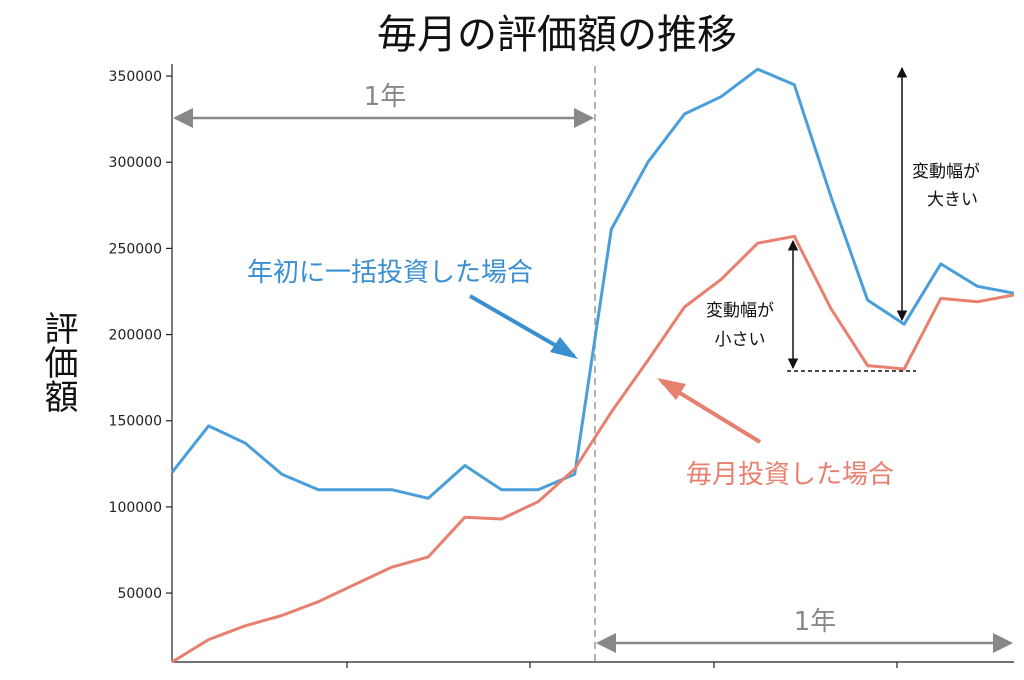 The height and width of the screenshot is (680, 1024). Describe the element at coordinates (671, 389) in the screenshot. I see `monthly-arrowhead` at that location.